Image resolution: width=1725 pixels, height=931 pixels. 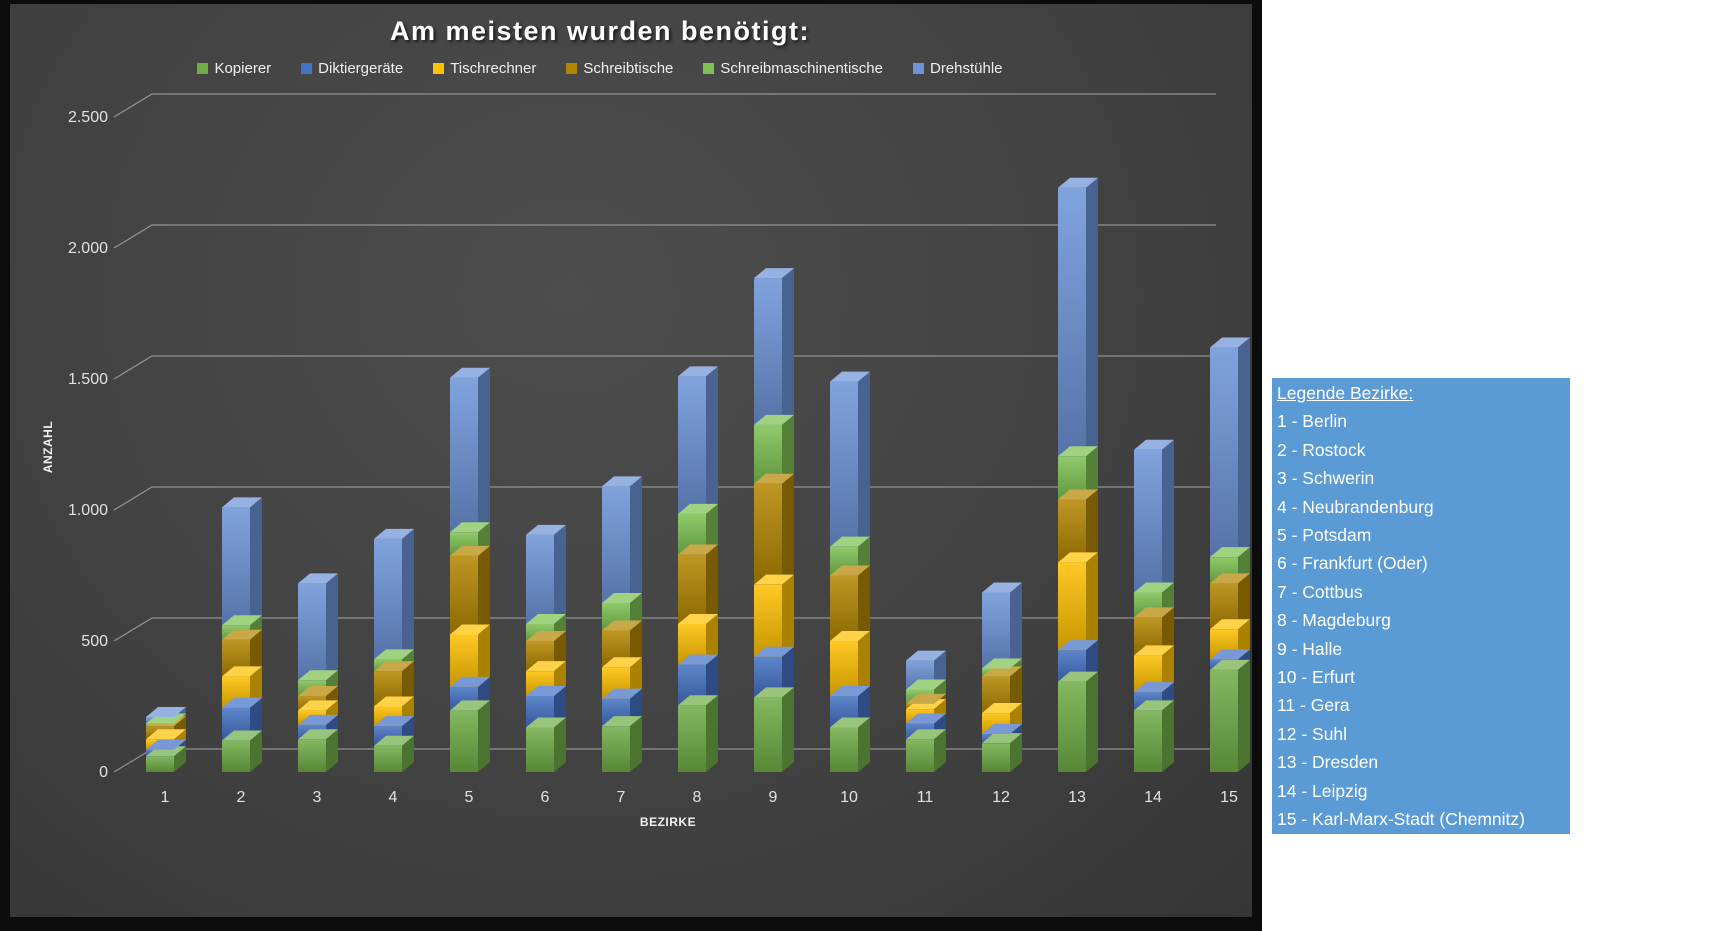 I want to click on bar-segment-1-Kopierer, so click(x=160, y=764).